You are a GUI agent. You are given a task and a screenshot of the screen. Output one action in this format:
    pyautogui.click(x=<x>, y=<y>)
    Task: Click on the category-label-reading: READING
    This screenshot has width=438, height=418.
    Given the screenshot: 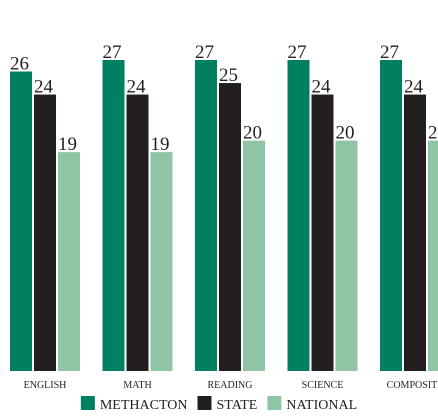 What is the action you would take?
    pyautogui.click(x=230, y=385)
    